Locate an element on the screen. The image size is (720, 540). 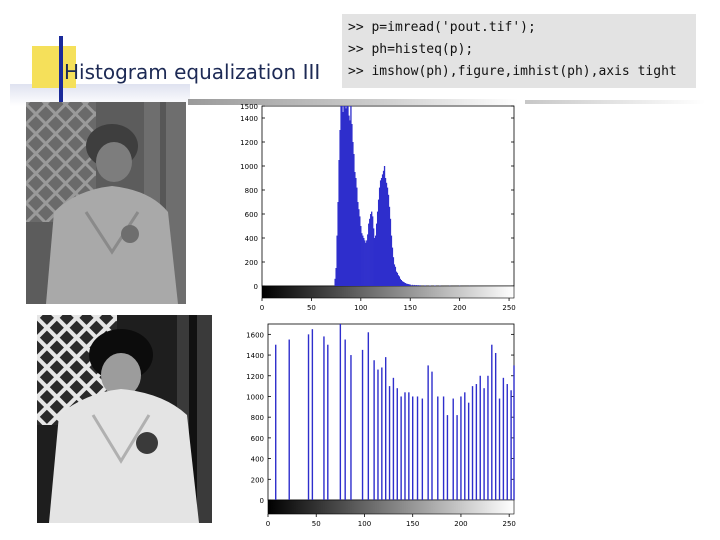
decor-yellow-square is located at coordinates (54, 67).